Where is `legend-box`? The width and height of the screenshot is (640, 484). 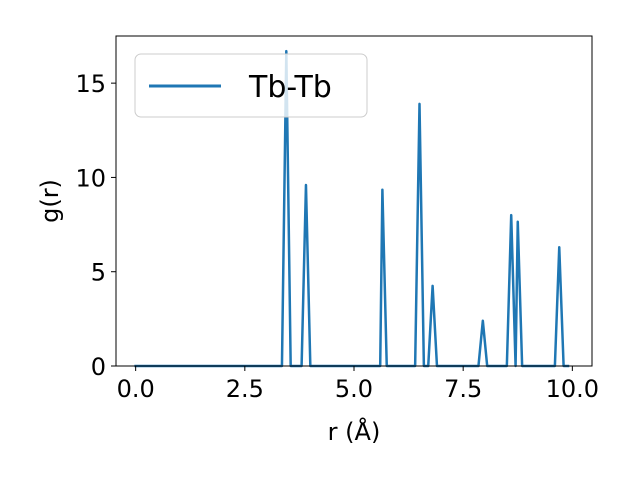 legend-box is located at coordinates (251, 85).